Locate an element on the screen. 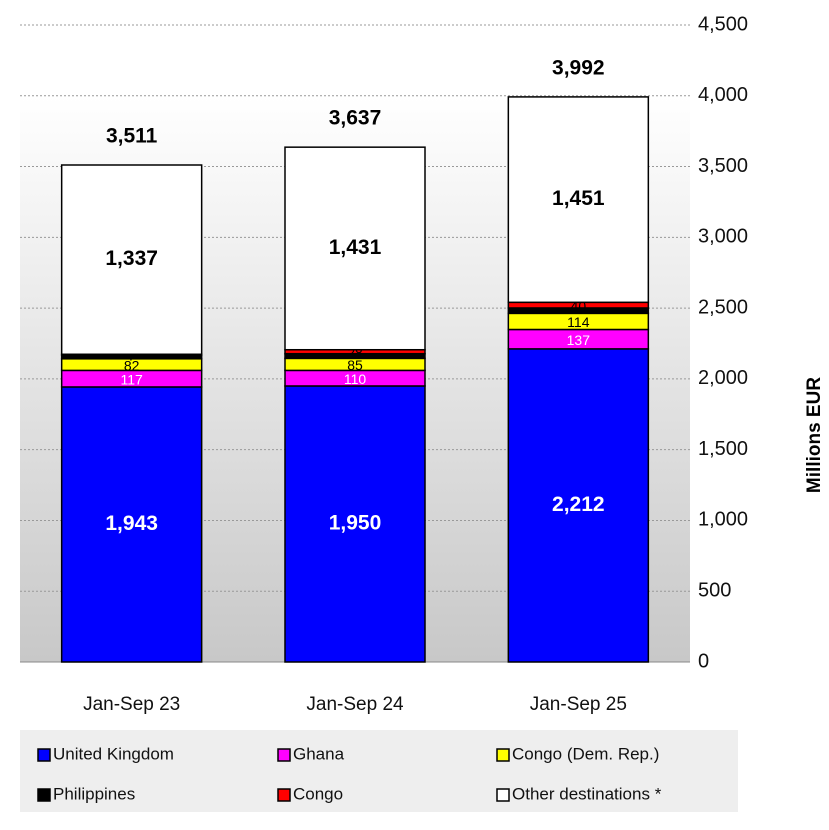  data-label: 1,950 is located at coordinates (355, 523).